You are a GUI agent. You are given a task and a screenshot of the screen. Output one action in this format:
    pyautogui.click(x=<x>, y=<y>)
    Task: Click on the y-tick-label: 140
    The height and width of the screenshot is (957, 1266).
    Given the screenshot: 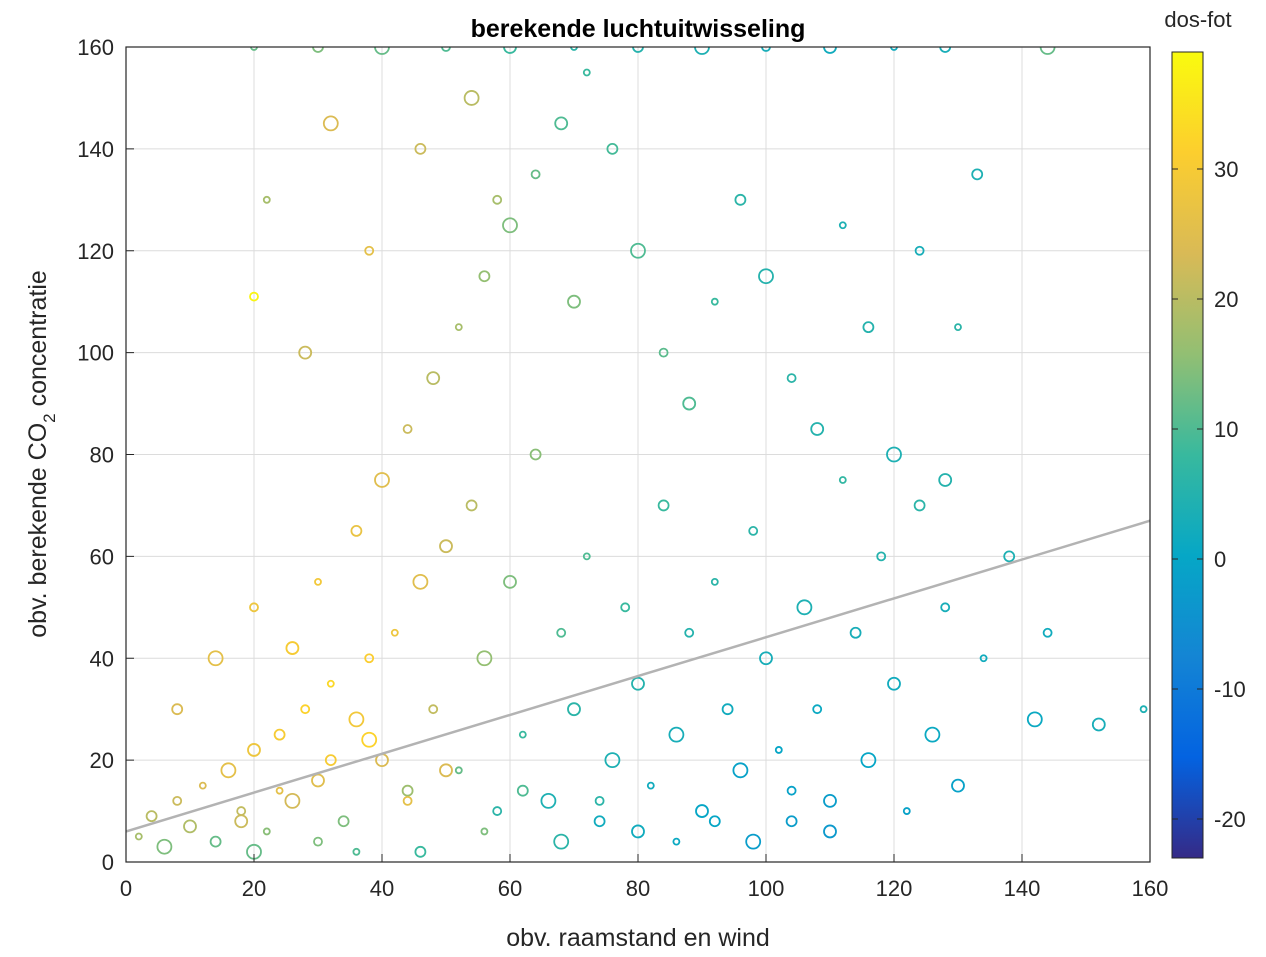 What is the action you would take?
    pyautogui.click(x=95, y=149)
    